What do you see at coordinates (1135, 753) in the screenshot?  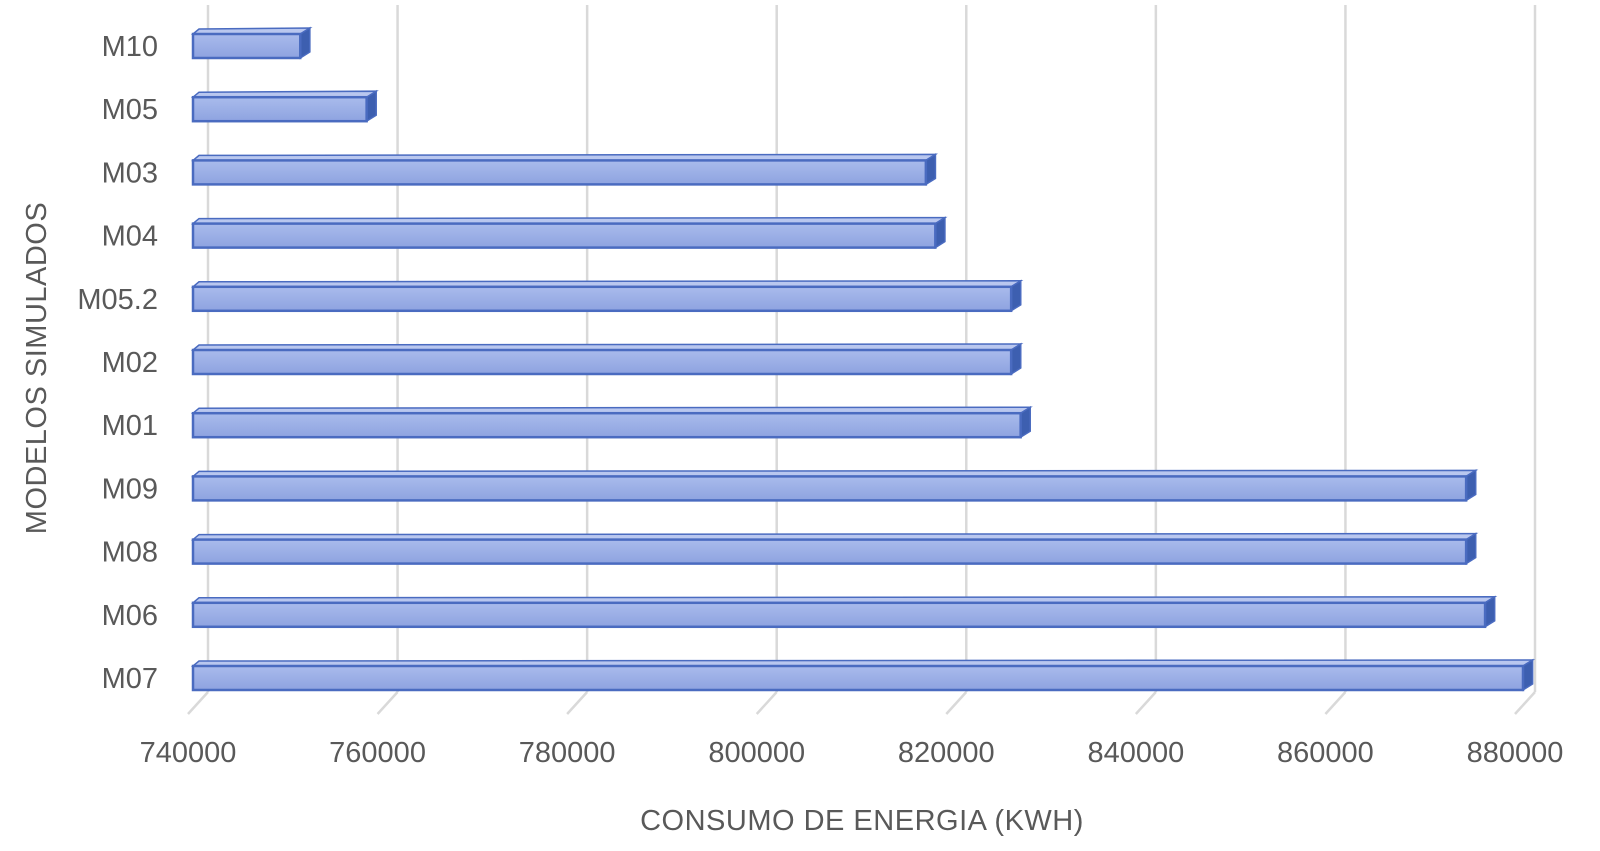 I see `x-tick-label: 840000` at bounding box center [1135, 753].